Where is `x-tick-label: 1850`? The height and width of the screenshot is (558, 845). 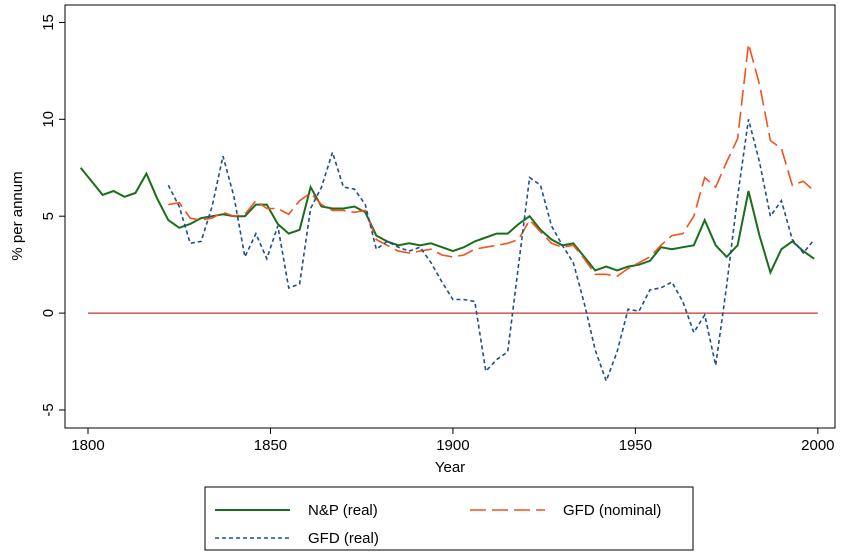 x-tick-label: 1850 is located at coordinates (270, 445).